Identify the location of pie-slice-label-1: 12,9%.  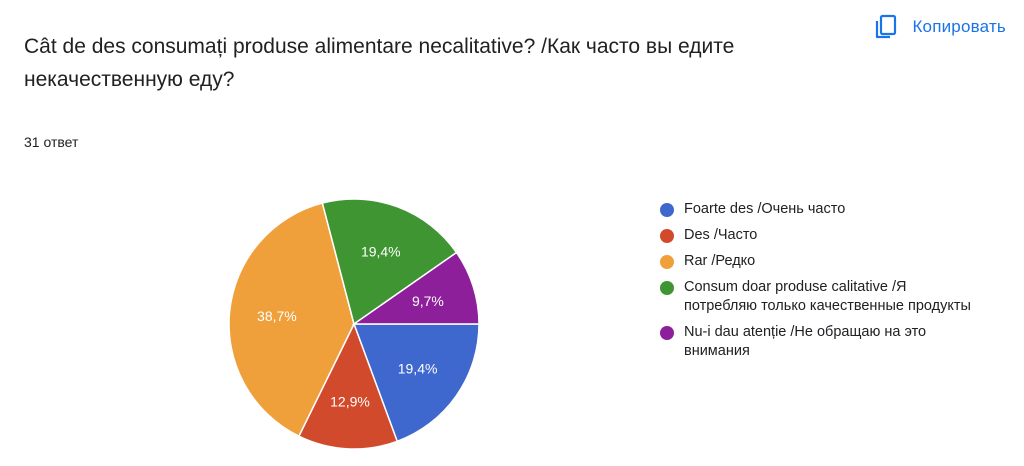
(350, 401).